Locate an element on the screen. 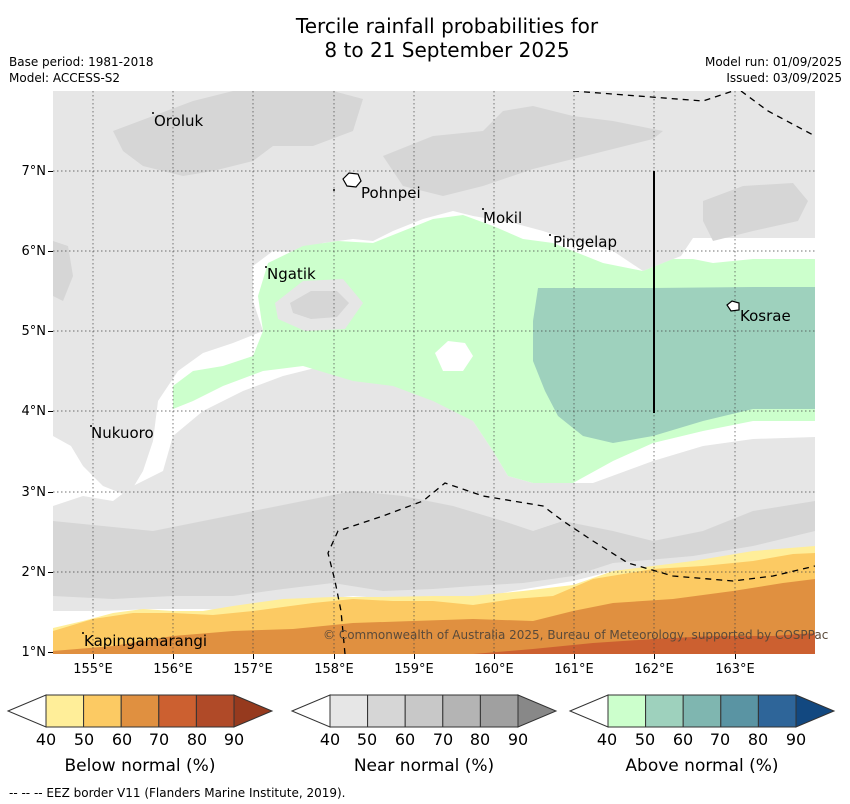 The image size is (850, 804). colorbar-above-level: 80 is located at coordinates (758, 739).